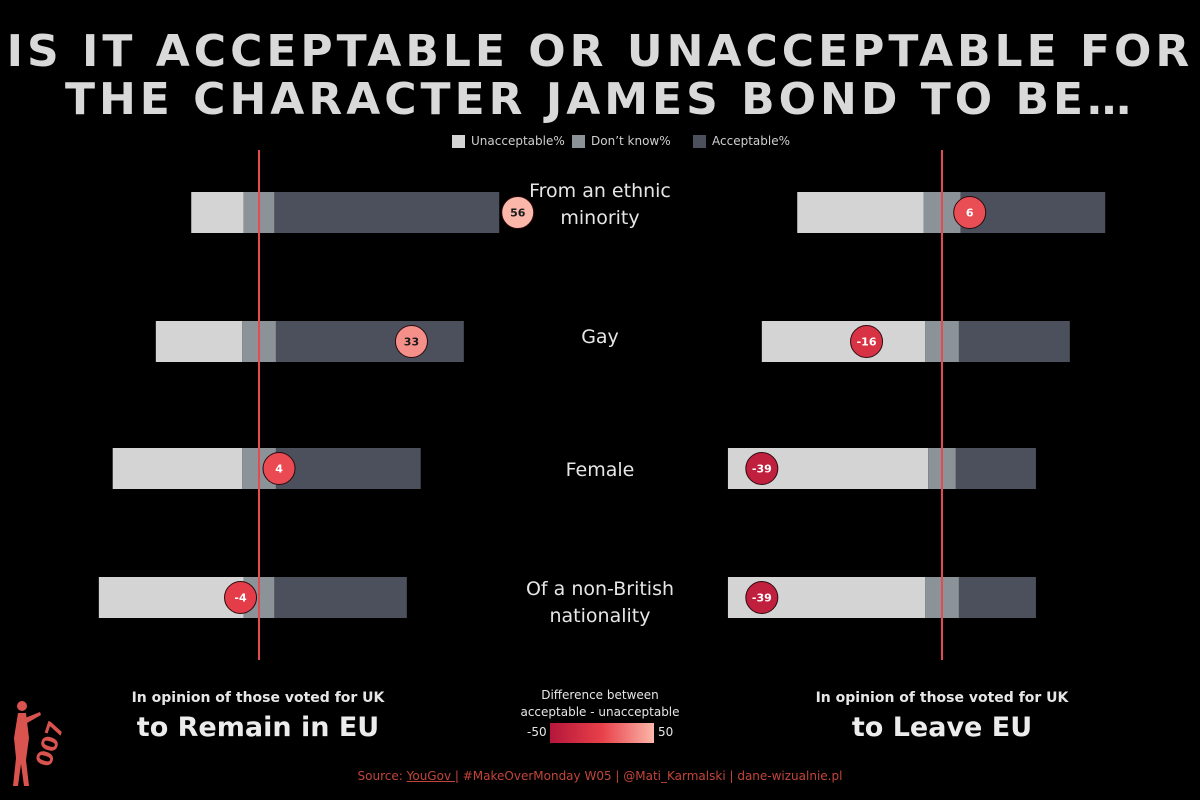 The image size is (1200, 800). I want to click on remain-panel-title: to Remain in EU, so click(258, 727).